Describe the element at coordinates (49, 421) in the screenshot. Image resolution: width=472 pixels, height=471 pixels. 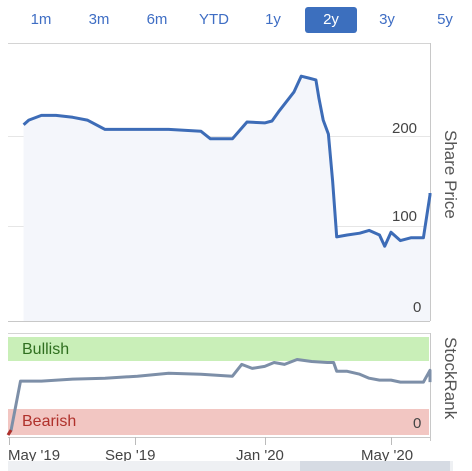
I see `bearish-label: Bearish` at that location.